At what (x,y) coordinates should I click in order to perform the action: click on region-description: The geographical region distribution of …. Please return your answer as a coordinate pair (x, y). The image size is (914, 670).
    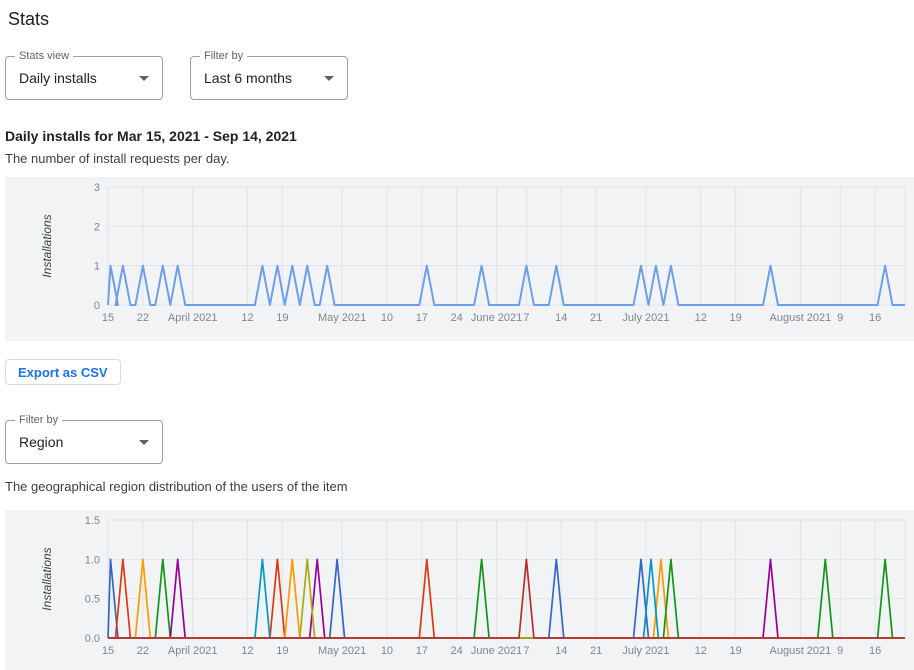
    Looking at the image, I should click on (176, 486).